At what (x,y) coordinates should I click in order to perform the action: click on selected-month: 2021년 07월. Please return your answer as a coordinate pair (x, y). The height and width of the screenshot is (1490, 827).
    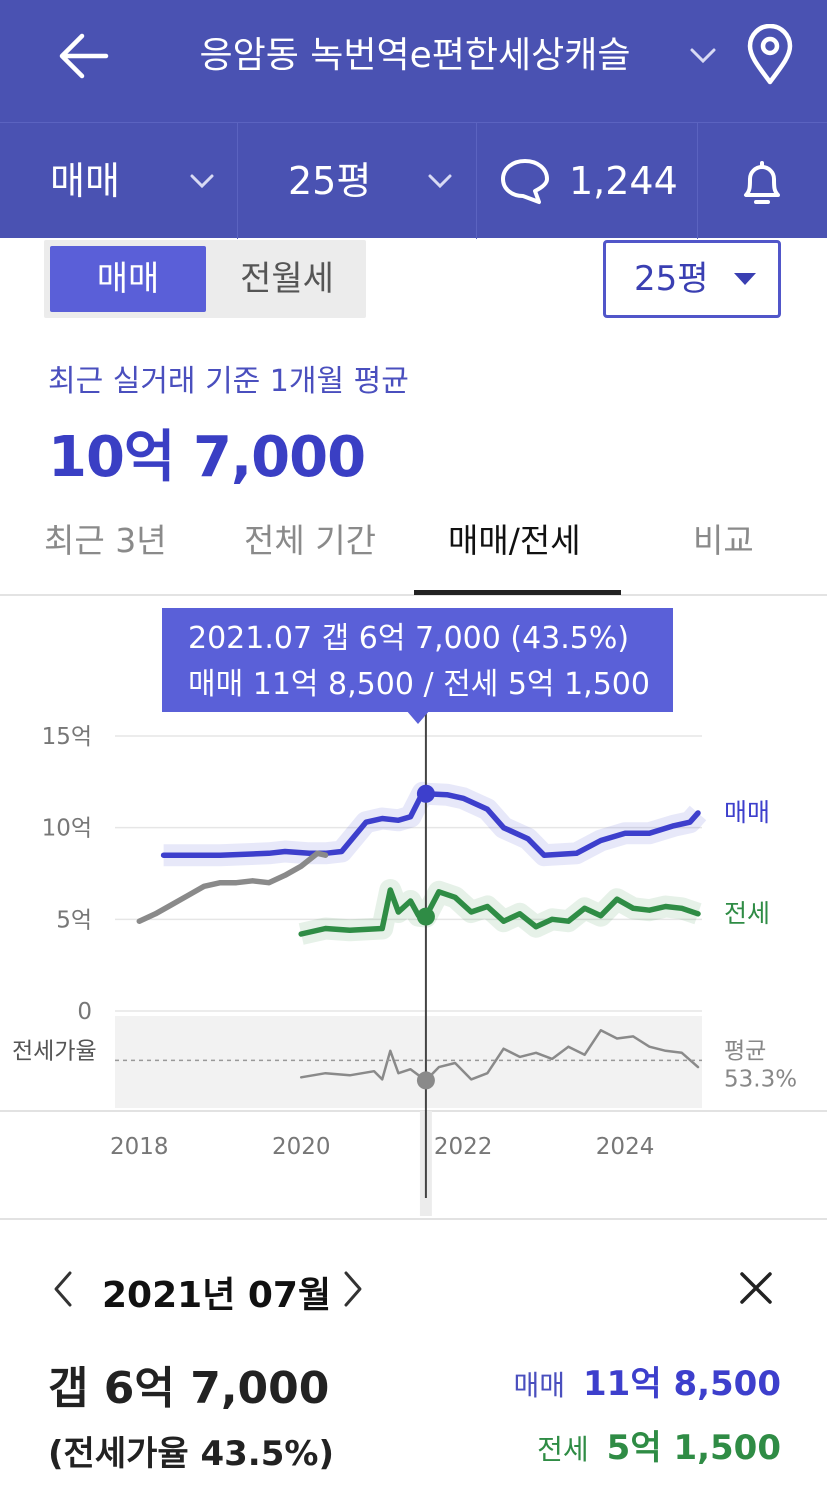
    Looking at the image, I should click on (217, 1295).